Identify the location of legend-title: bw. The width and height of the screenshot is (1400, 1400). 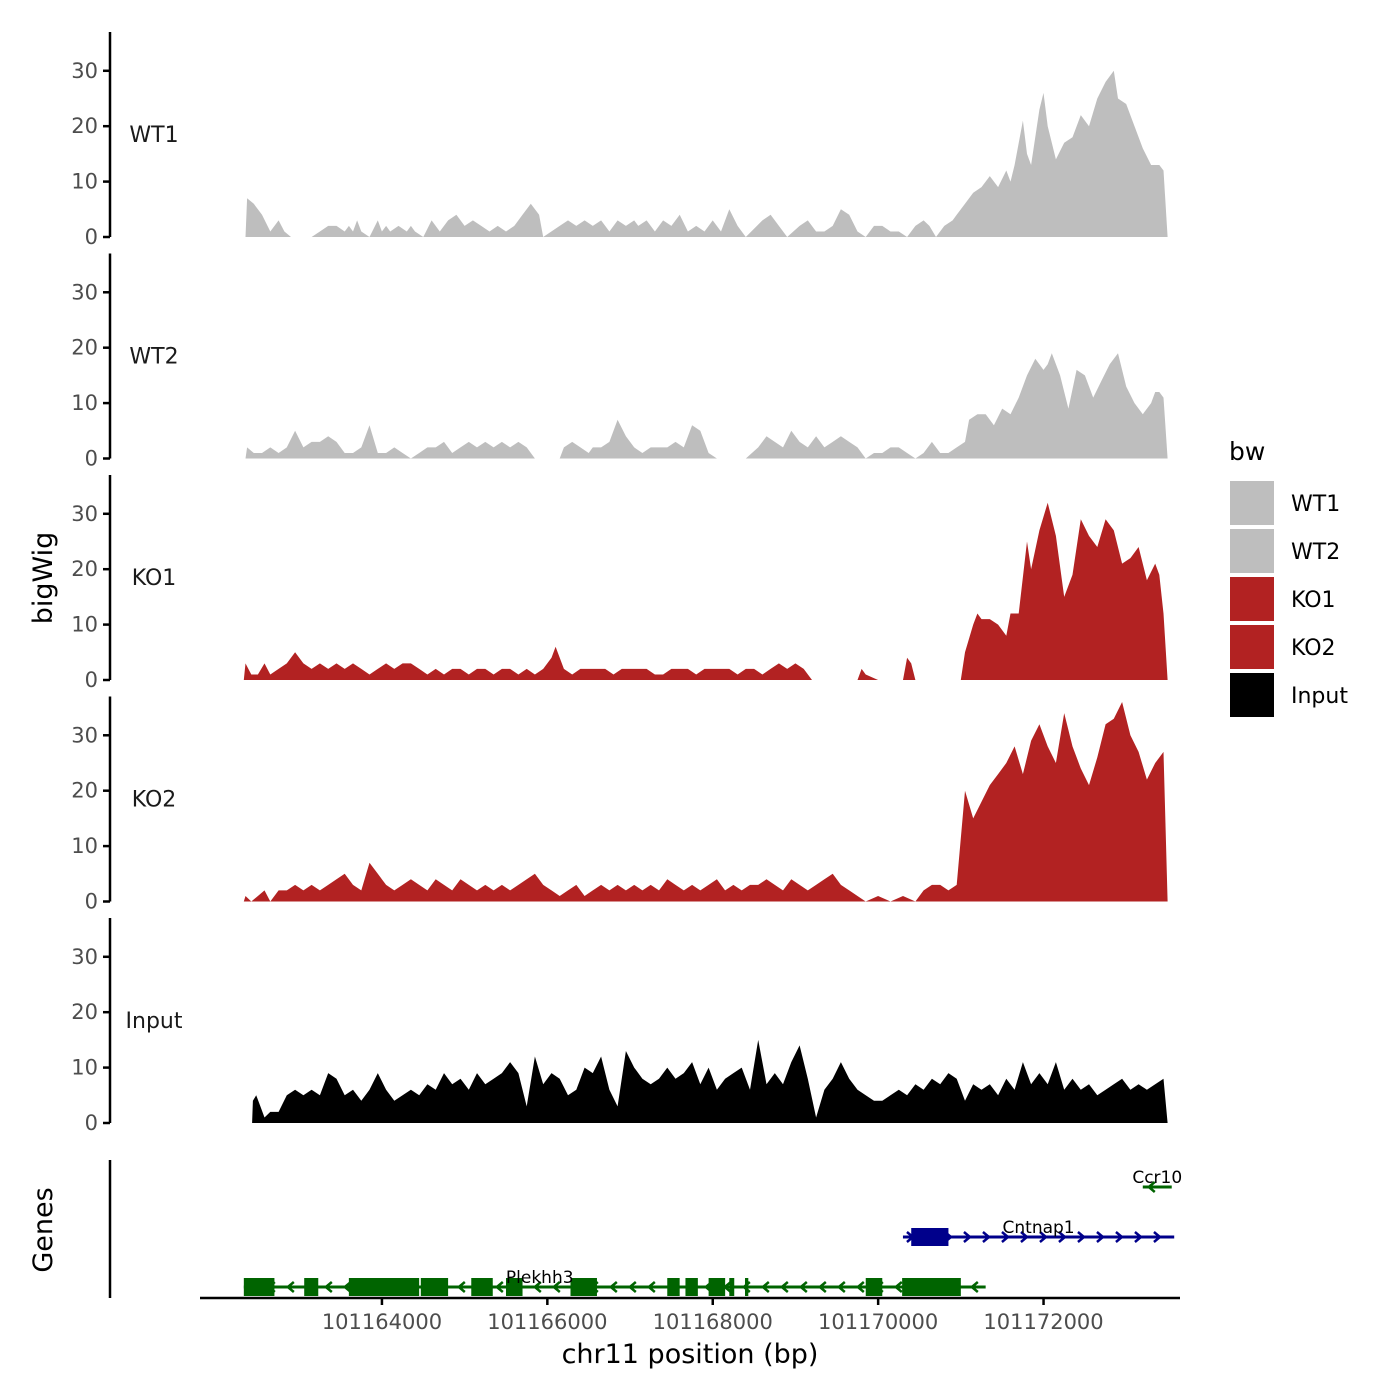
(1247, 451).